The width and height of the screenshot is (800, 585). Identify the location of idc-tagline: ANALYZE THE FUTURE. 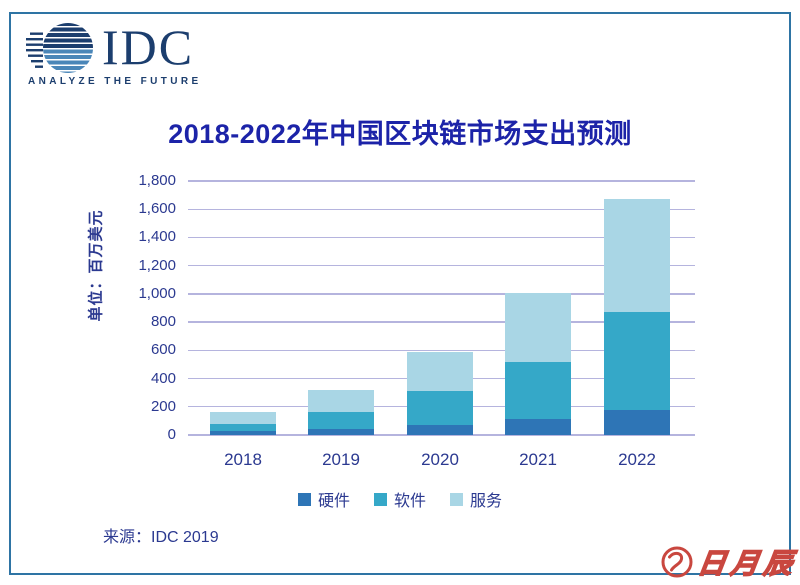
(115, 81).